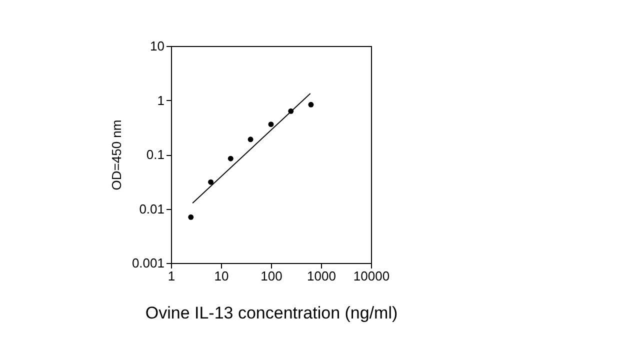  I want to click on y-tick-label: 1, so click(160, 100).